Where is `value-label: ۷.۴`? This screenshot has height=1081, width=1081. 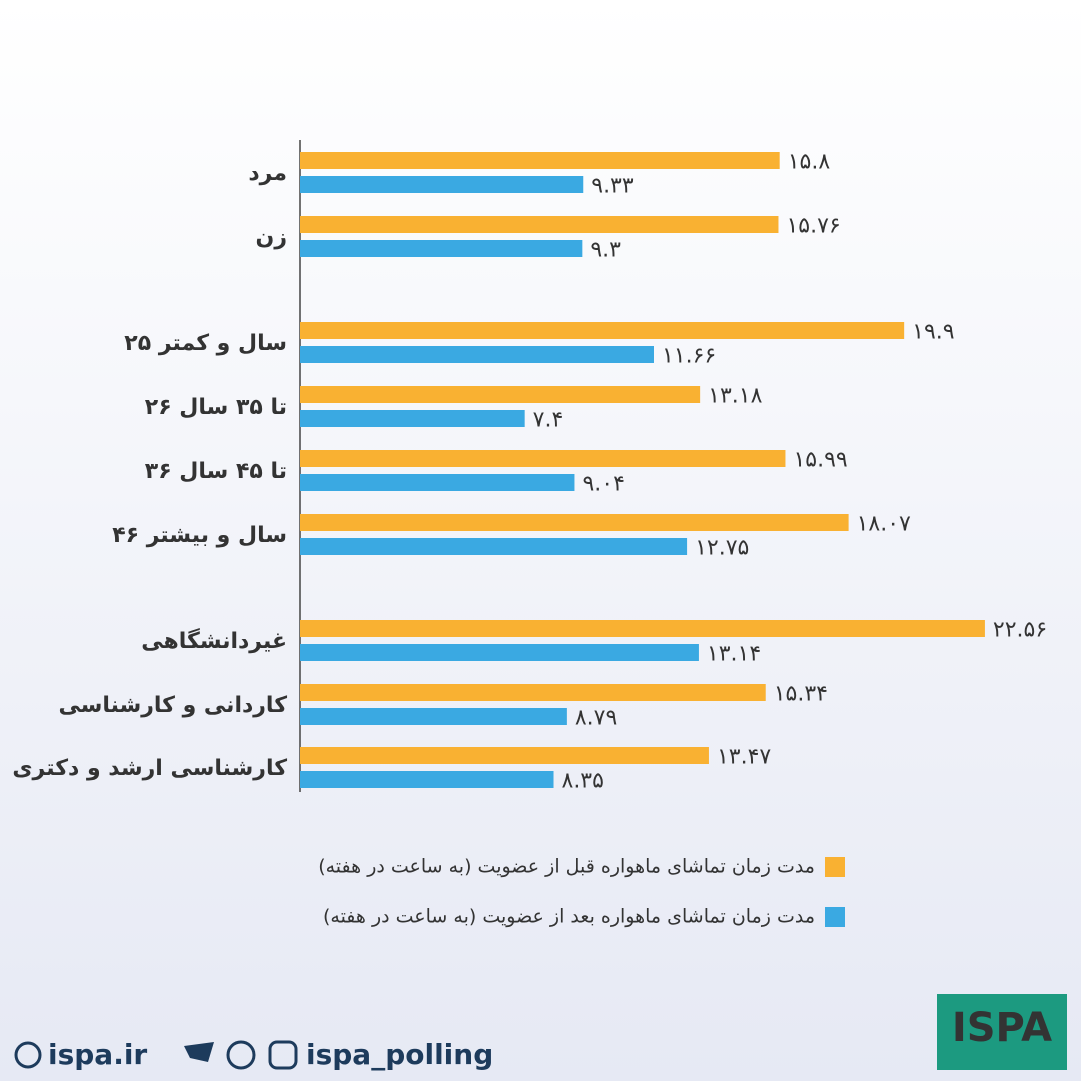 value-label: ۷.۴ is located at coordinates (548, 420).